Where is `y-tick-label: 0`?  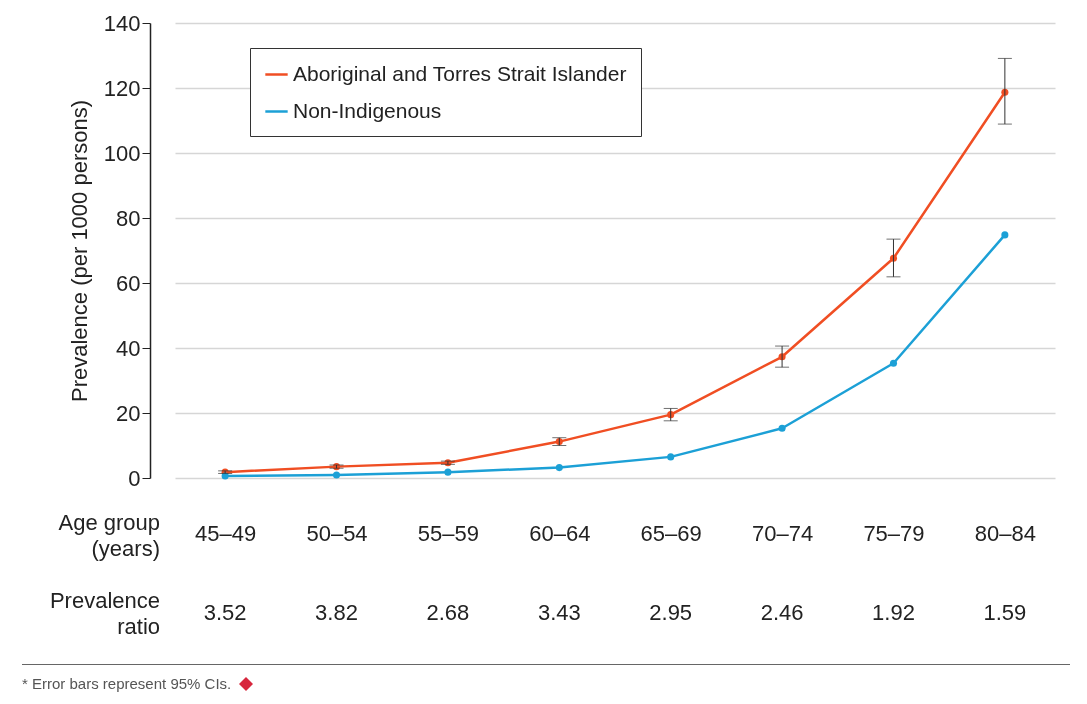
y-tick-label: 0 is located at coordinates (134, 478).